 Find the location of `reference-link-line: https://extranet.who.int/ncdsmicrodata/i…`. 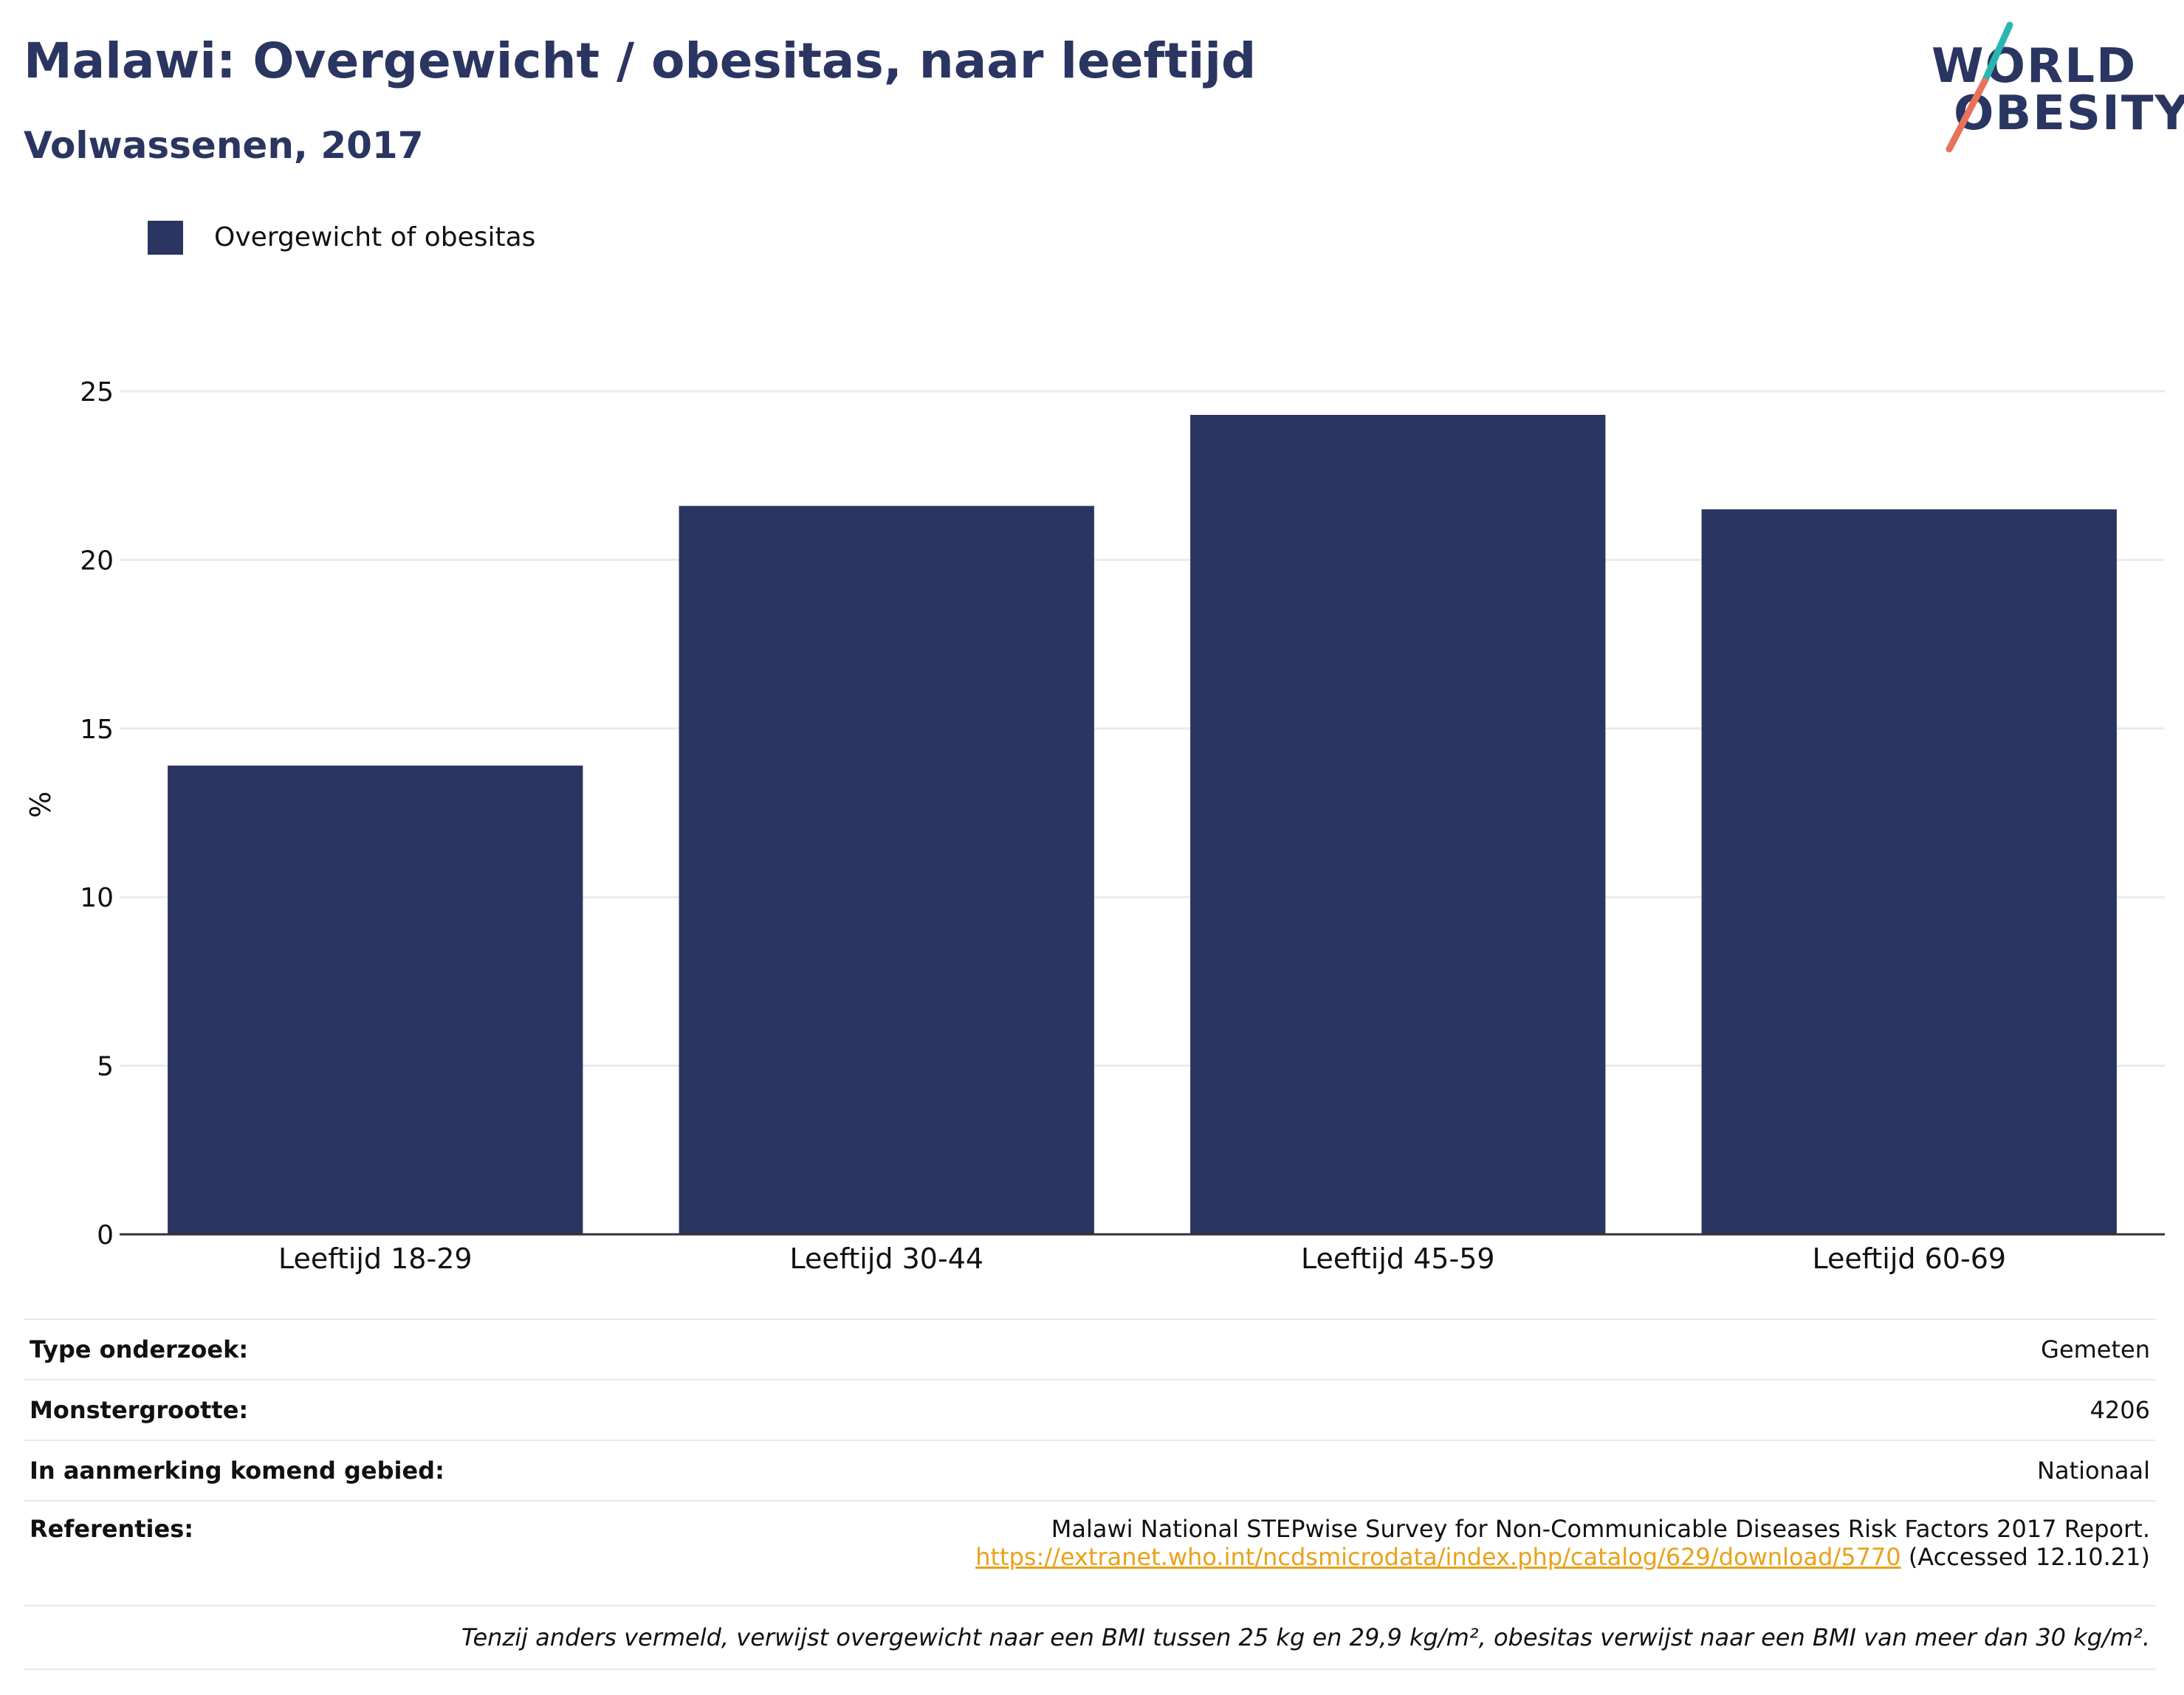

reference-link-line: https://extranet.who.int/ncdsmicrodata/i… is located at coordinates (1372, 1557).